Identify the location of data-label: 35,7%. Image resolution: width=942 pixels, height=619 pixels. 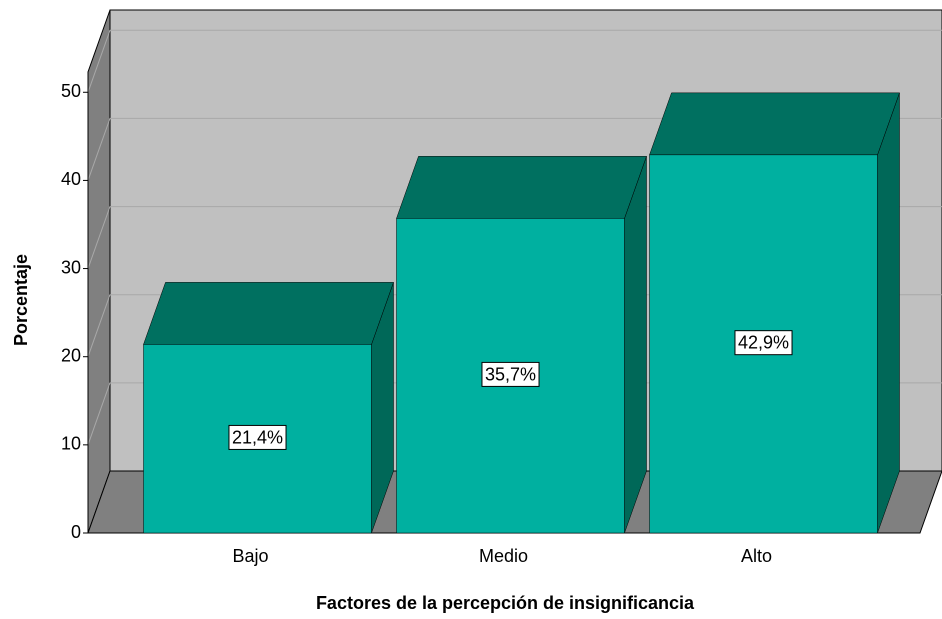
(510, 374).